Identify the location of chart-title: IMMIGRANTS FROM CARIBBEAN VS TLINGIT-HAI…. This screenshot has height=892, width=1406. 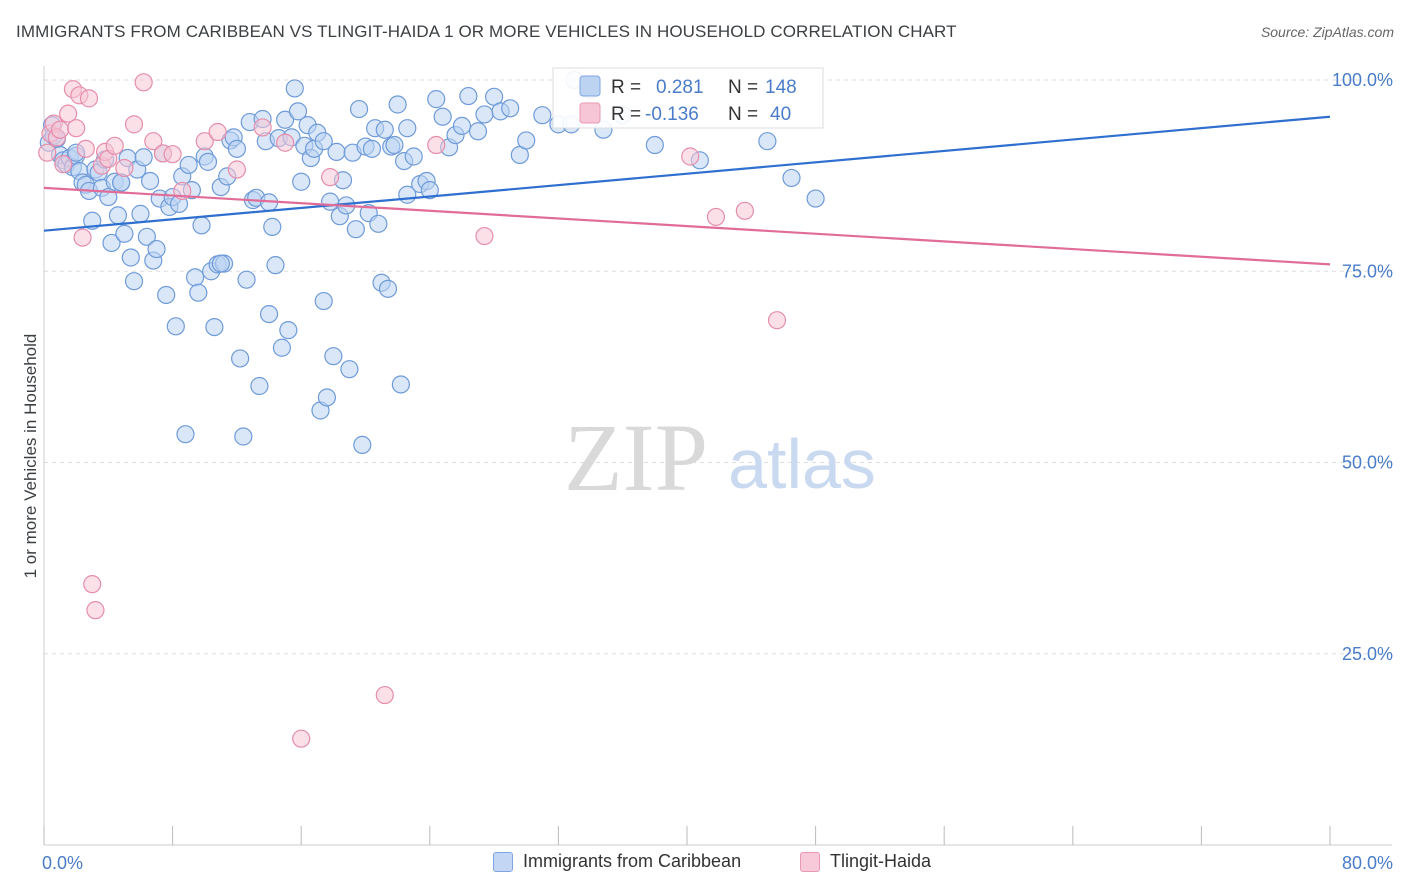
(486, 31).